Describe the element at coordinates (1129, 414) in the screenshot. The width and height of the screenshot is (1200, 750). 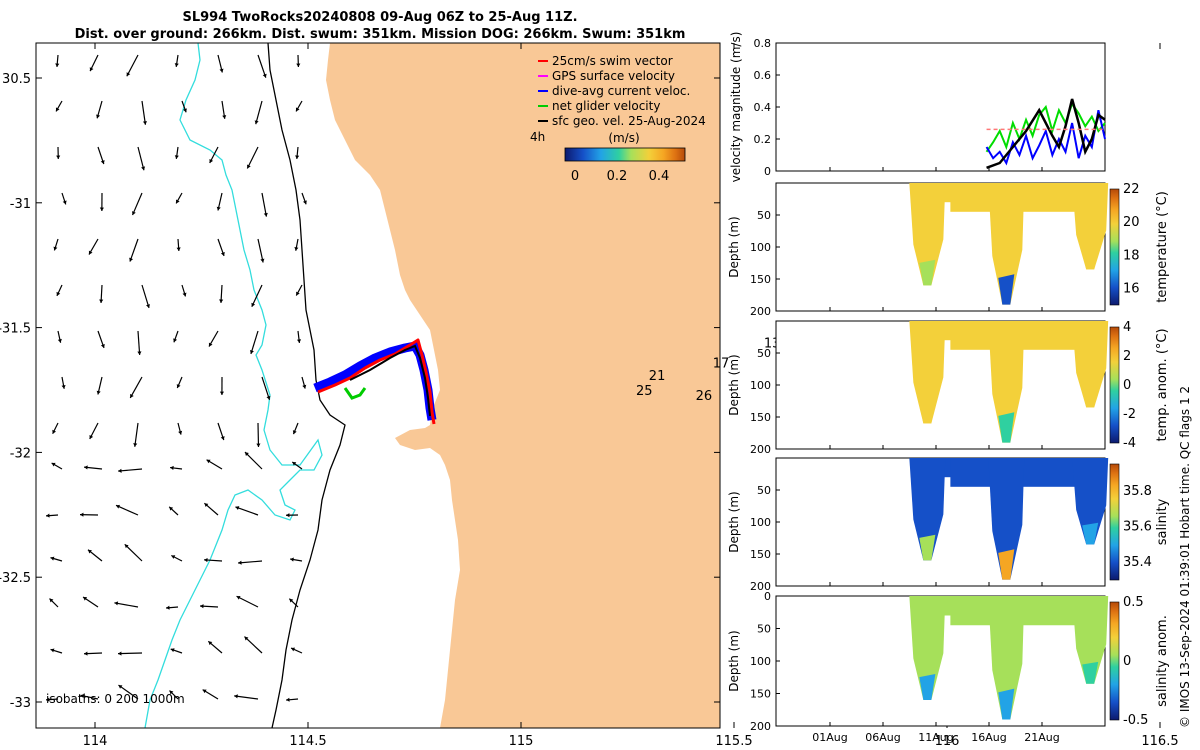
I see `section-colorbar-tick: -2` at that location.